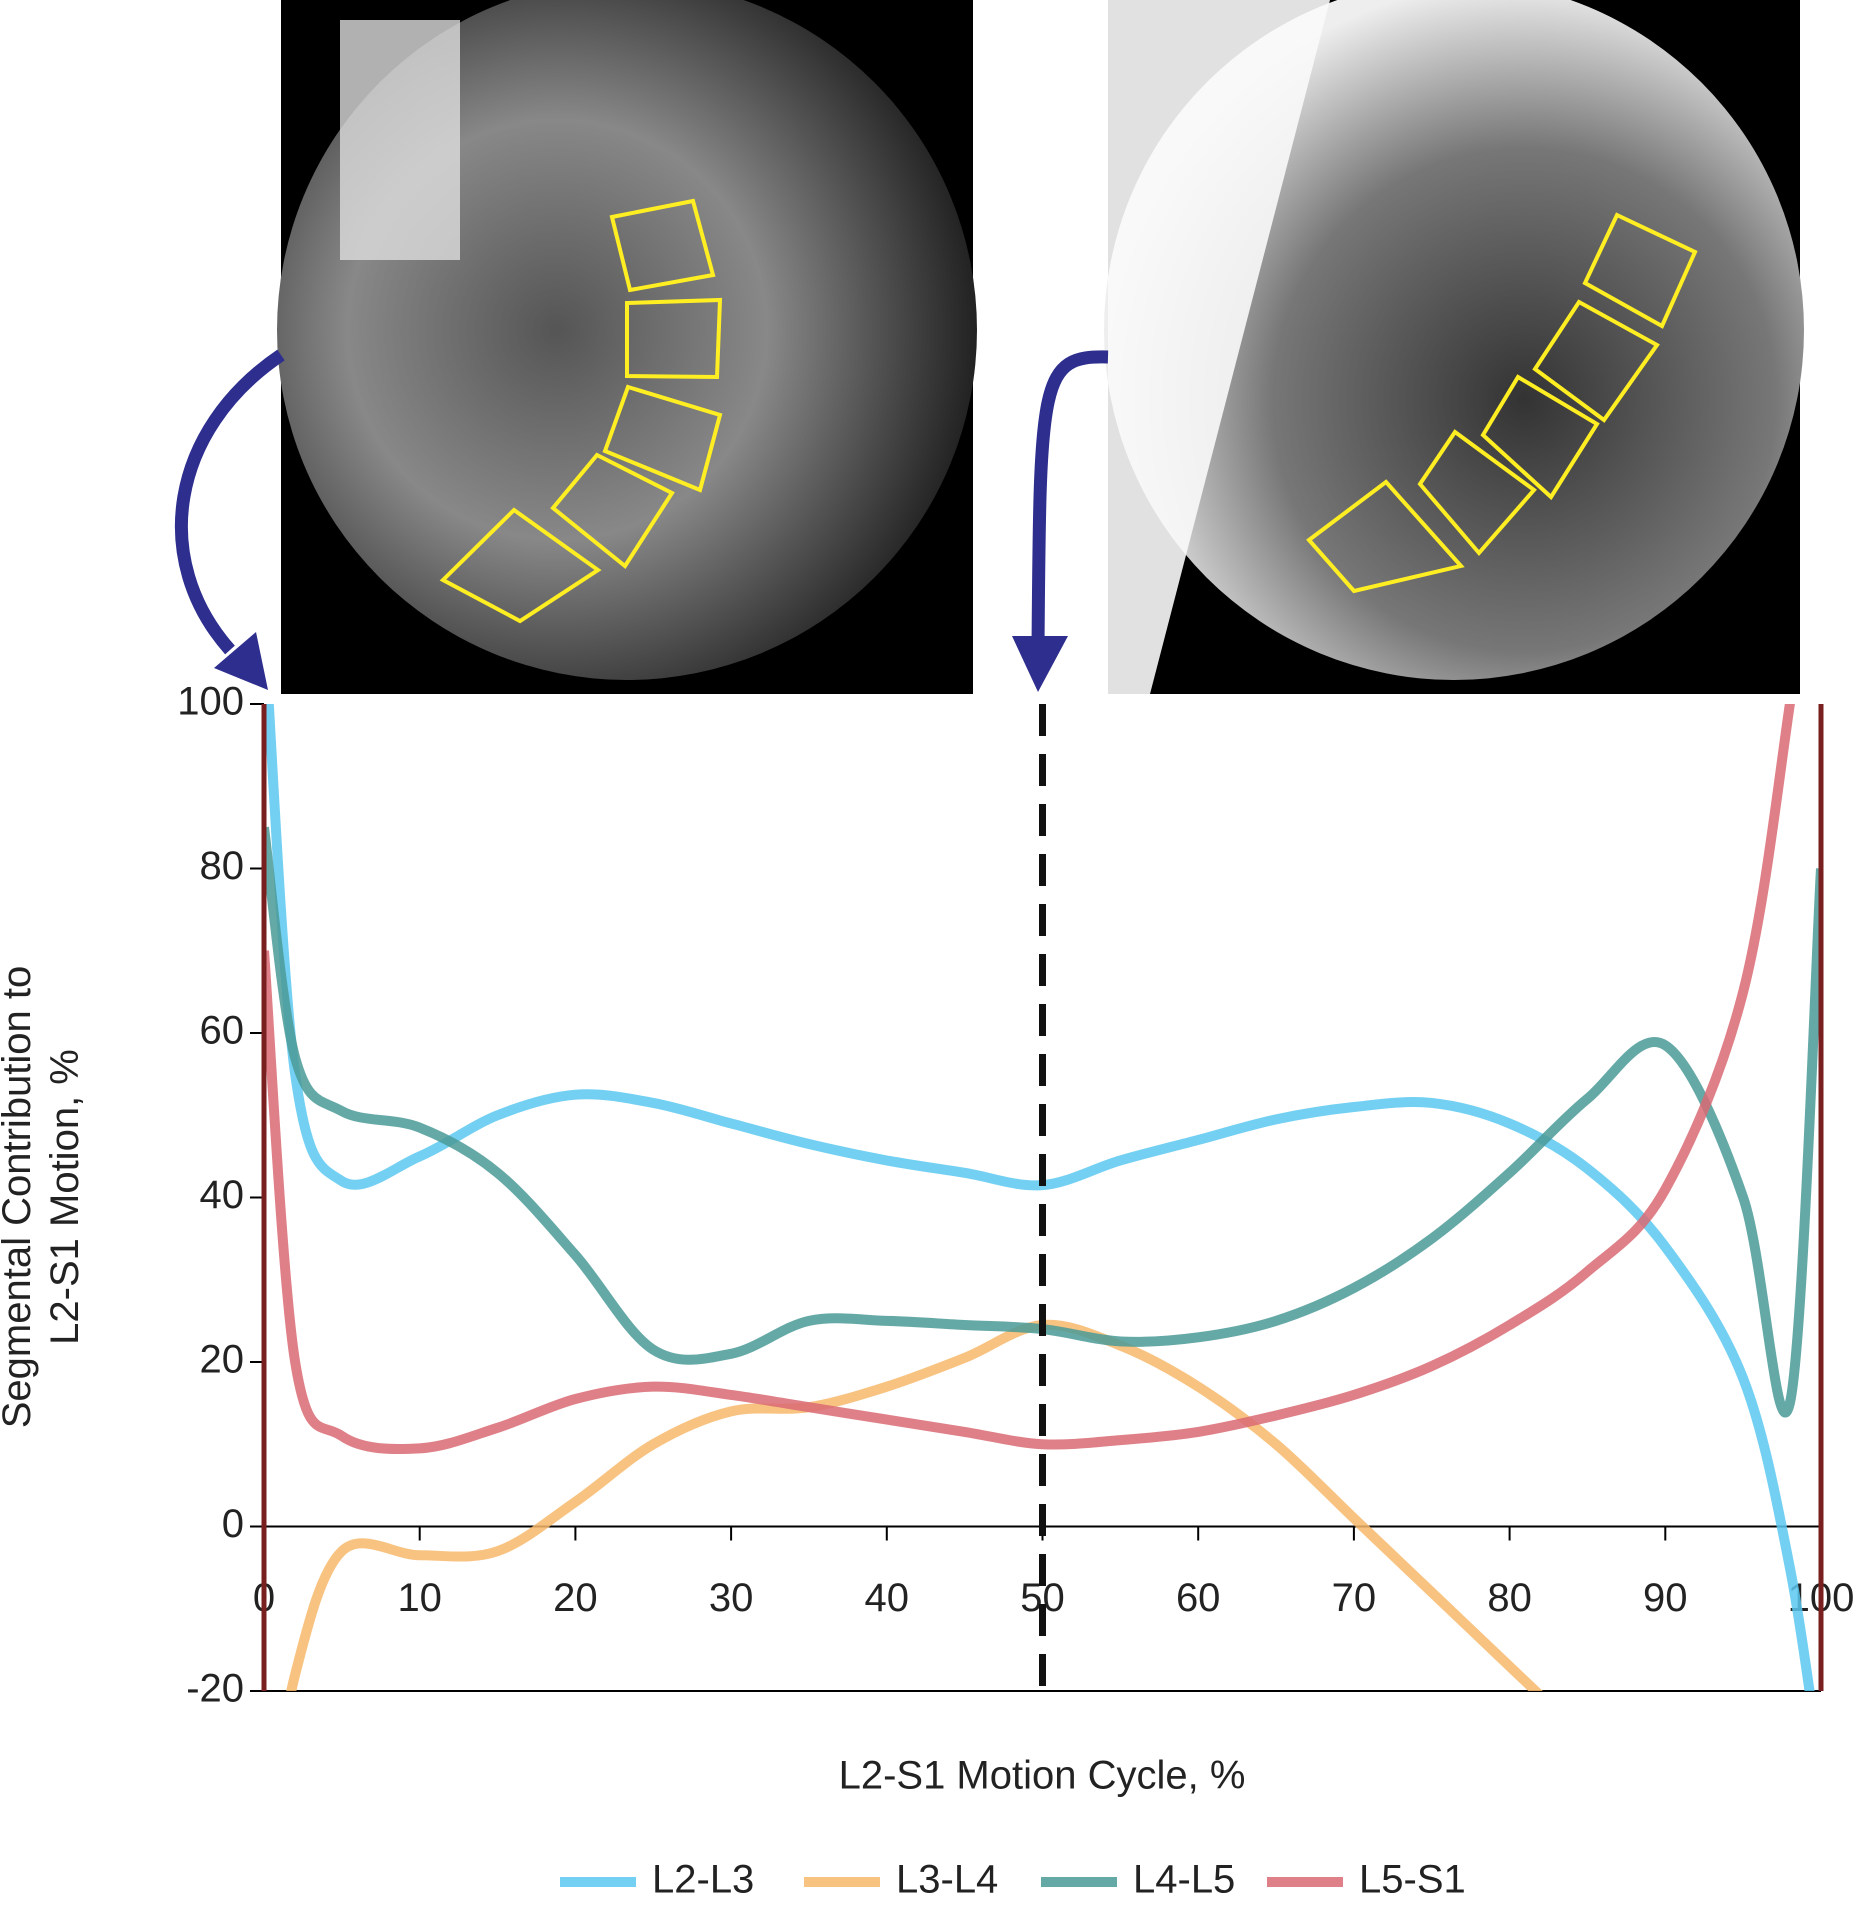  I want to click on y-tick-label: -20, so click(215, 1689).